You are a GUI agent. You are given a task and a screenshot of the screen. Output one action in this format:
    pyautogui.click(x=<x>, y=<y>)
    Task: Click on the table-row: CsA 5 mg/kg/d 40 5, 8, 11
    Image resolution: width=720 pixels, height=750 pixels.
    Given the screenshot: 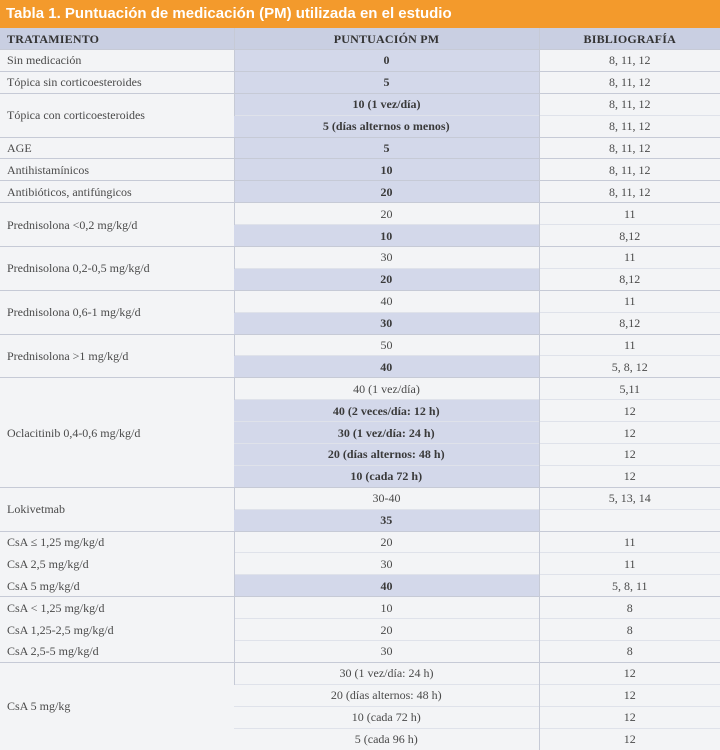 What is the action you would take?
    pyautogui.click(x=360, y=585)
    